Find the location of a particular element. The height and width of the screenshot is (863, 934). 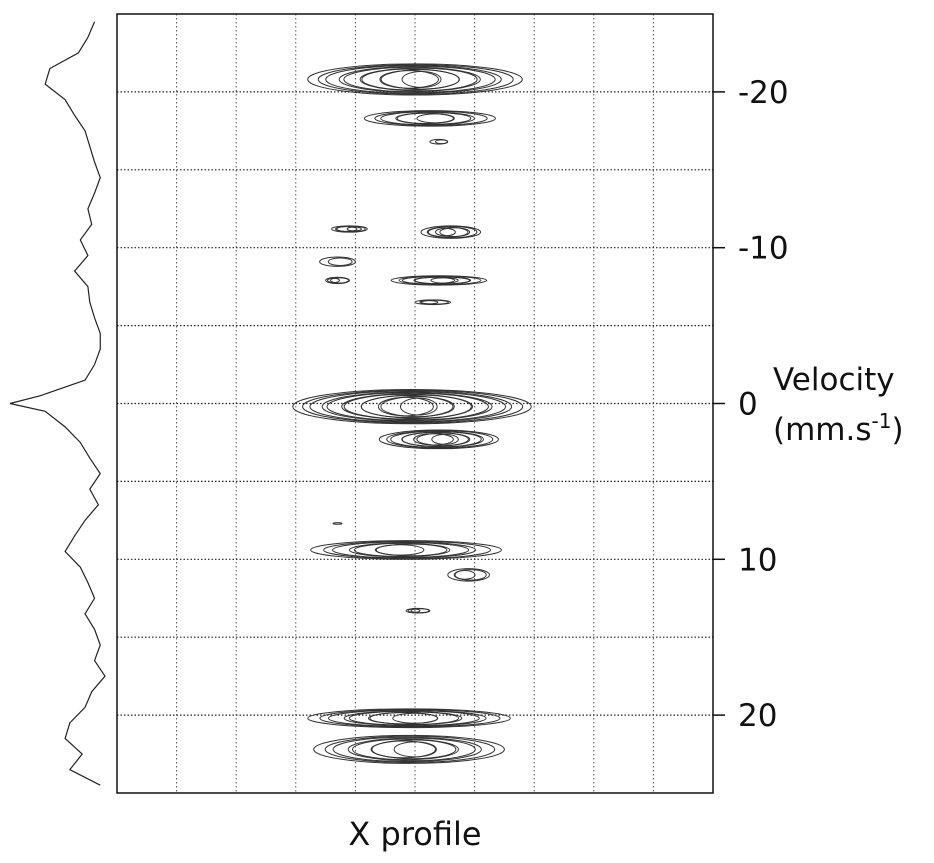

y-tick-label: 20 is located at coordinates (757, 716).